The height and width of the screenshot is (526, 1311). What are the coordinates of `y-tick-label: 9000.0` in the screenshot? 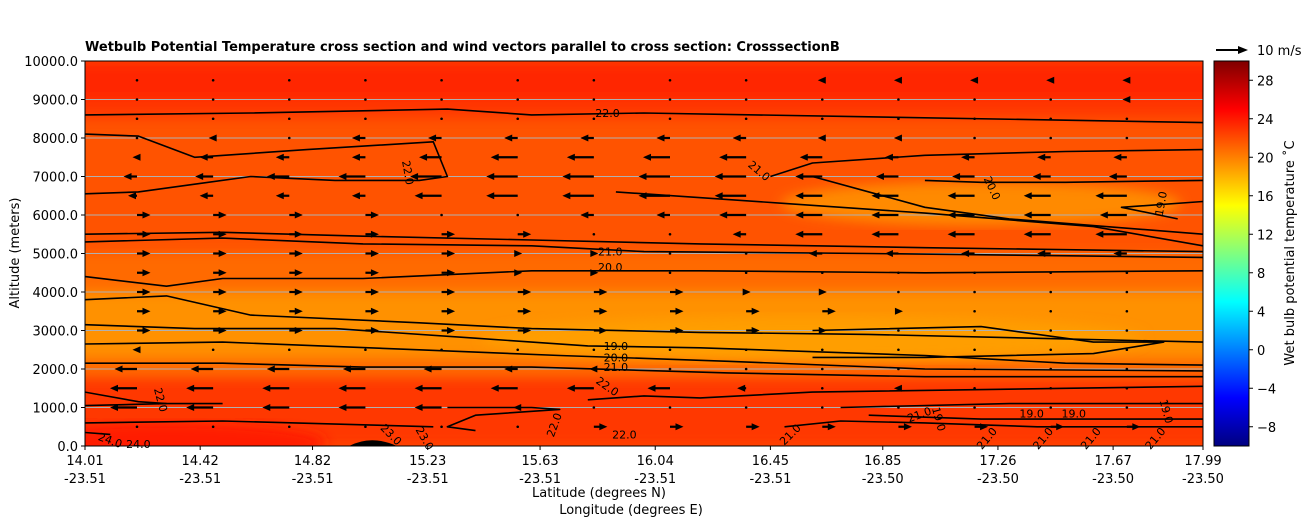 It's located at (56, 101).